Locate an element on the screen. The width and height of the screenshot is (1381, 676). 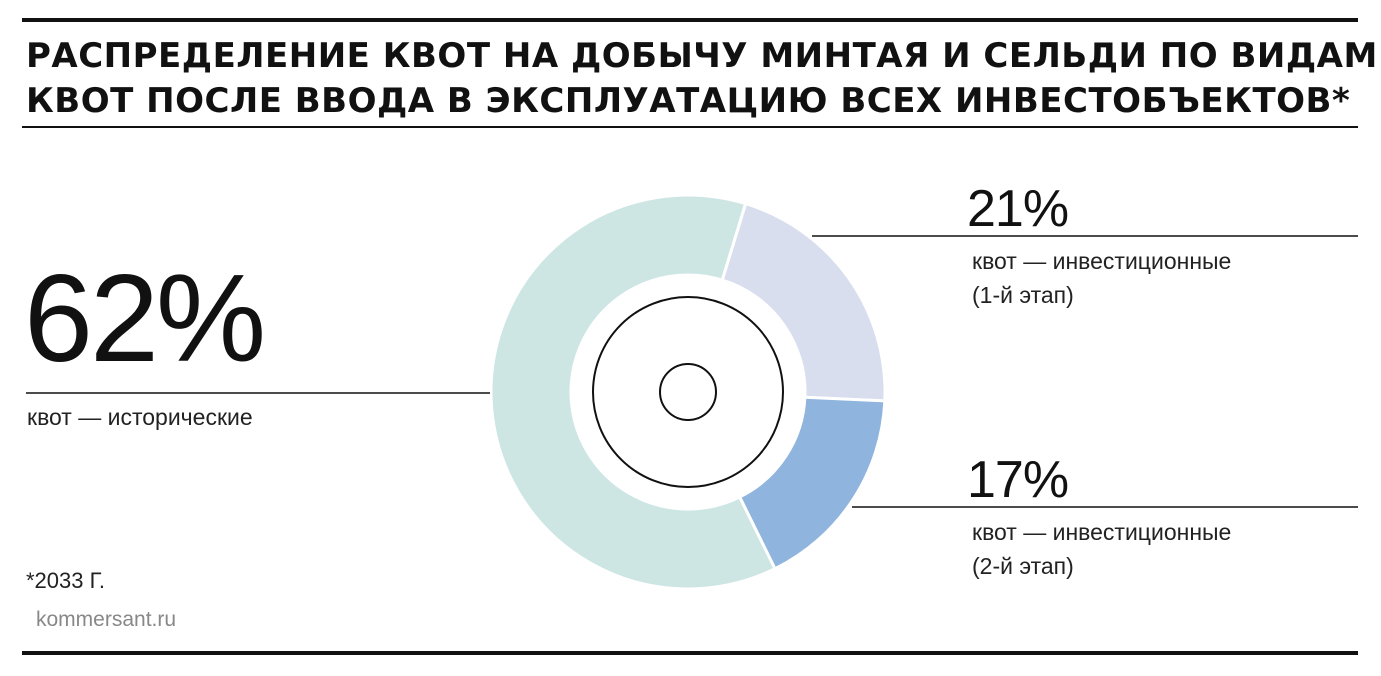
category-label-inv2-line-2: (2-й этап) is located at coordinates (1023, 566).